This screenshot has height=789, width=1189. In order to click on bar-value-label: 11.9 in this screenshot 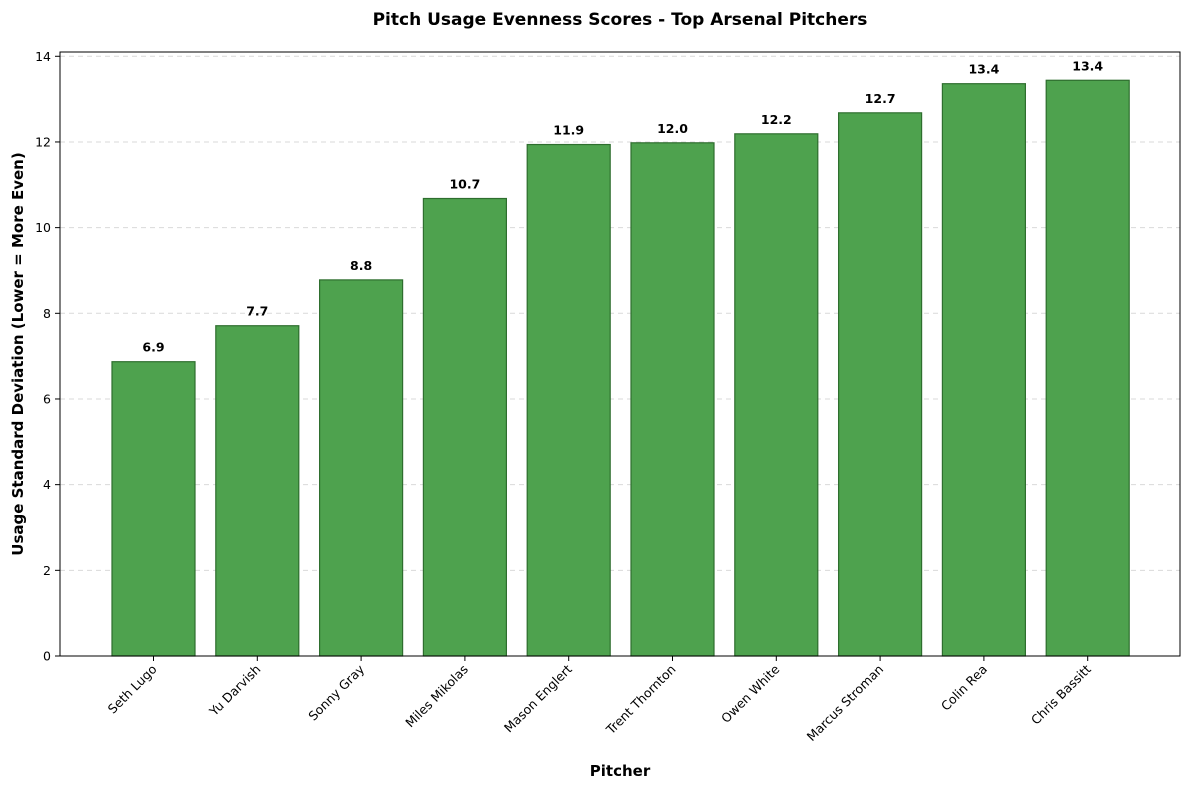, I will do `click(568, 130)`.